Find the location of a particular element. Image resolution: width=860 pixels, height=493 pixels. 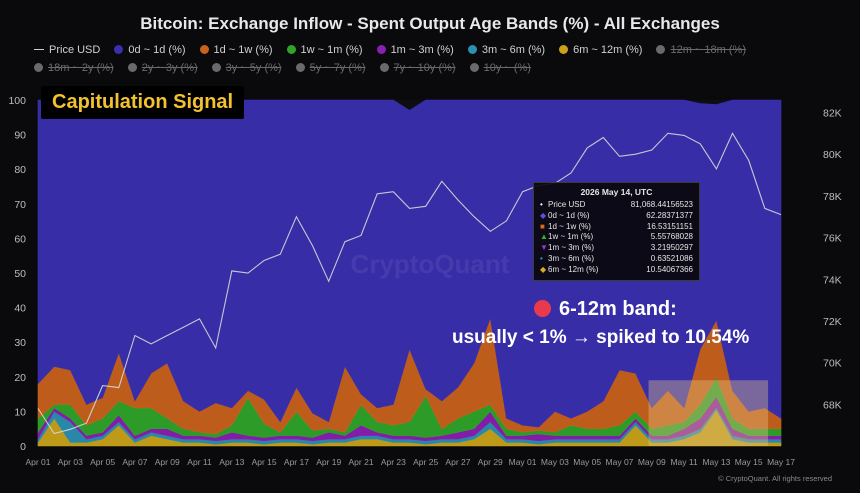

tooltip-row-0: • Price USD 81,068.44156523 is located at coordinates (616, 205).